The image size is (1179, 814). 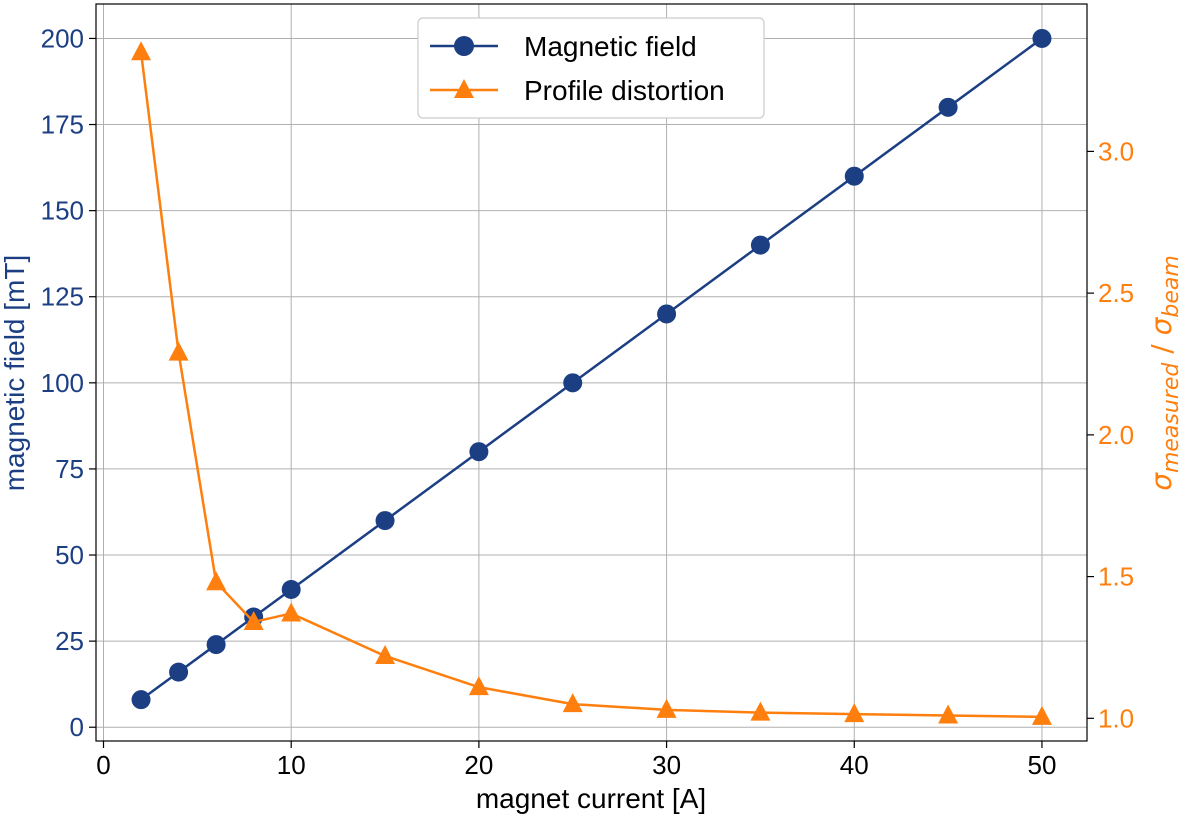 What do you see at coordinates (62, 38) in the screenshot?
I see `left-y-tick-label: 200` at bounding box center [62, 38].